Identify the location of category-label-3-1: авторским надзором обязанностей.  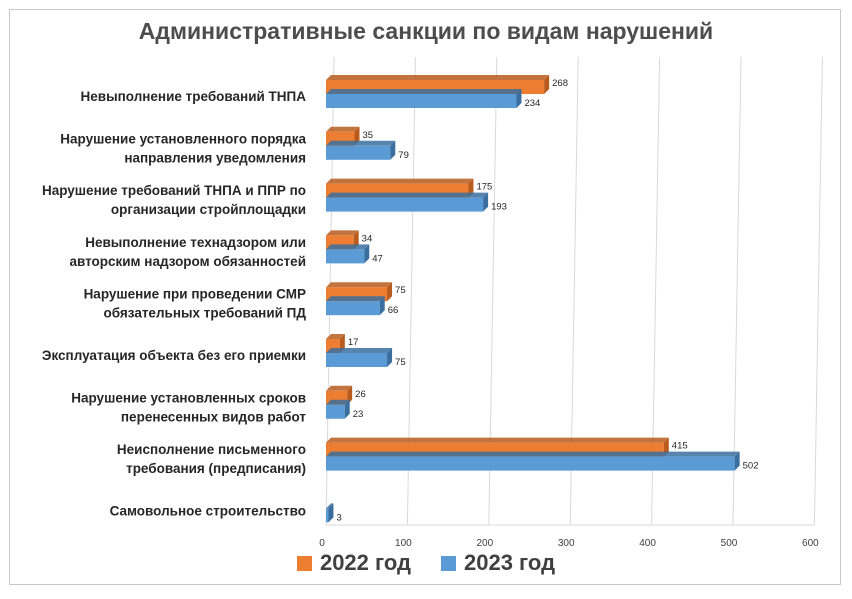
(187, 261).